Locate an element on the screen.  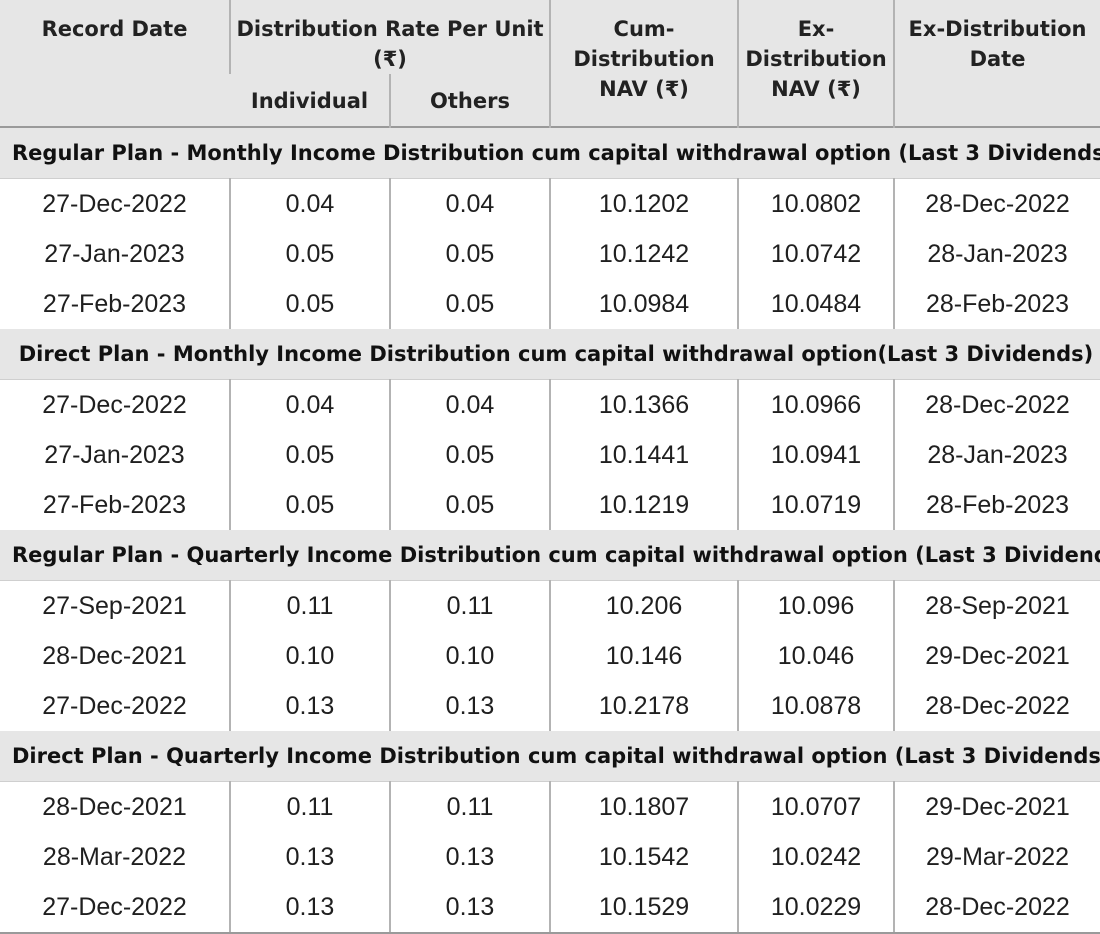
individual-rate-cell: 0.10 is located at coordinates (309, 656).